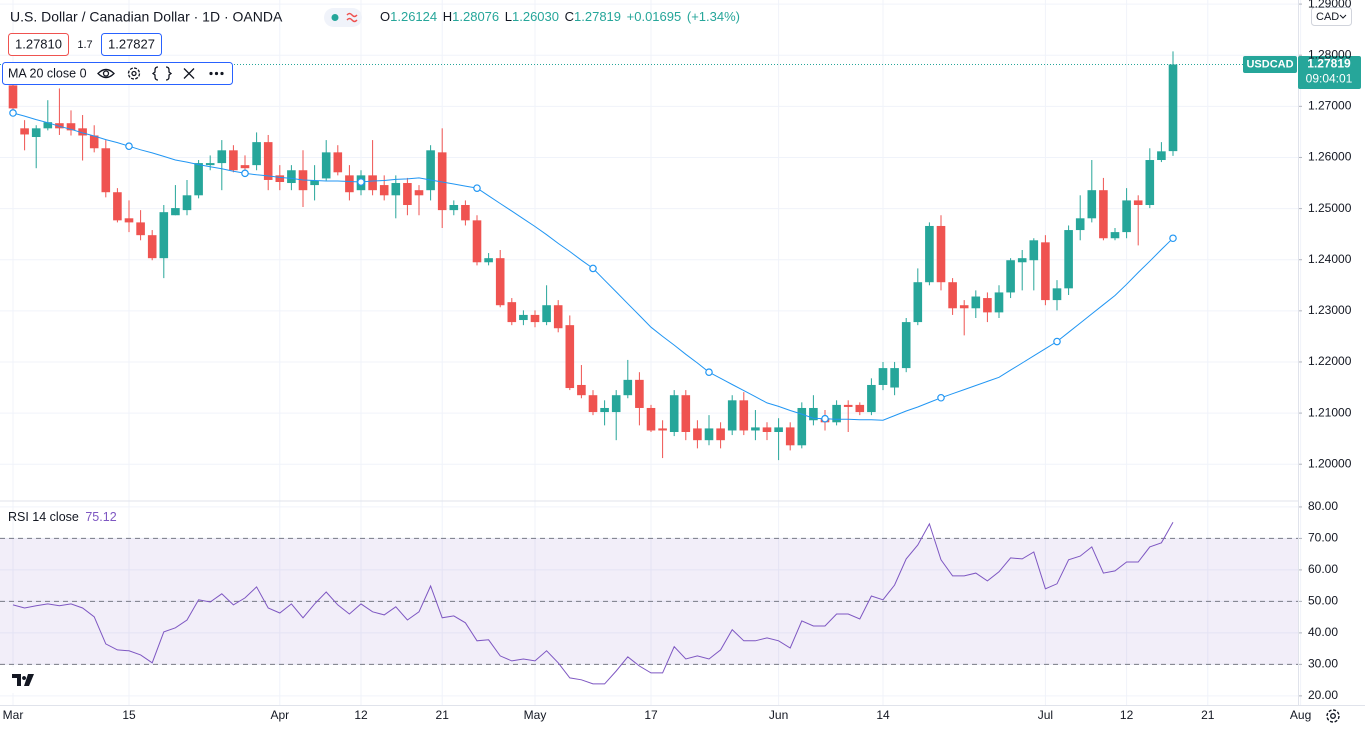  I want to click on logo-bg, so click(23, 680).